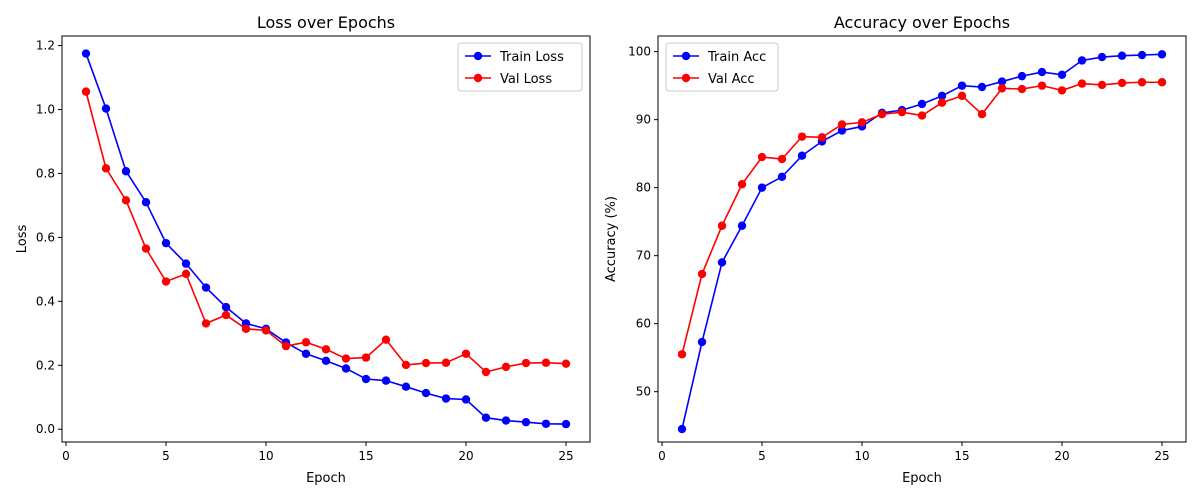 Image resolution: width=1200 pixels, height=500 pixels. I want to click on y-tick-label: 0.2, so click(45, 365).